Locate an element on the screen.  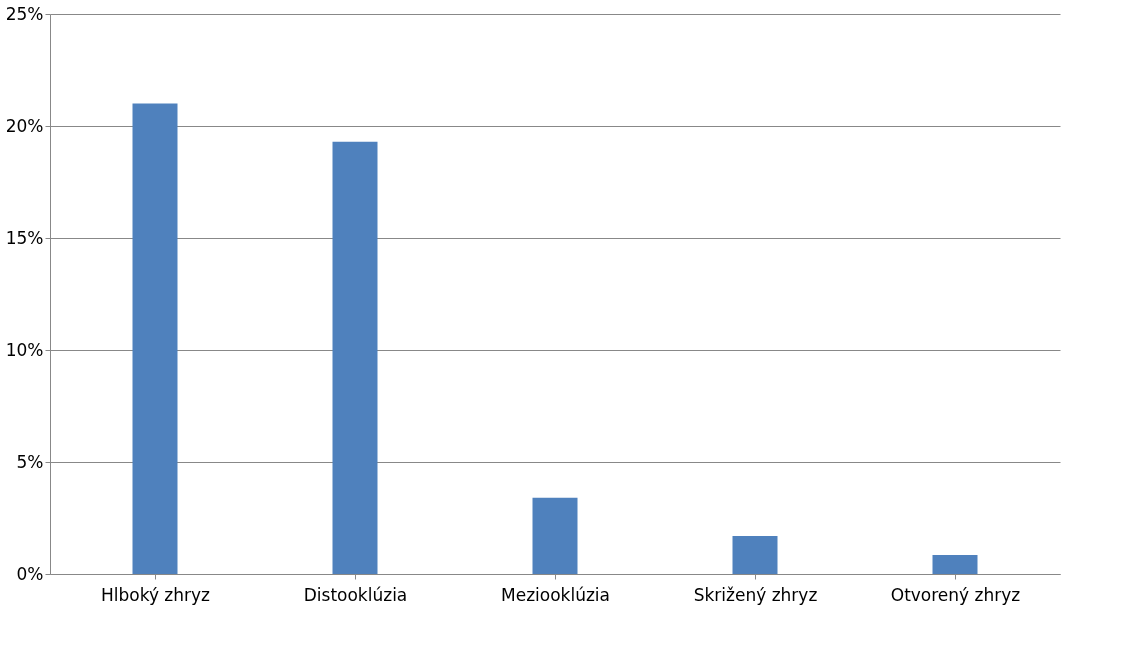
y-tick-label: 15% is located at coordinates (24, 237).